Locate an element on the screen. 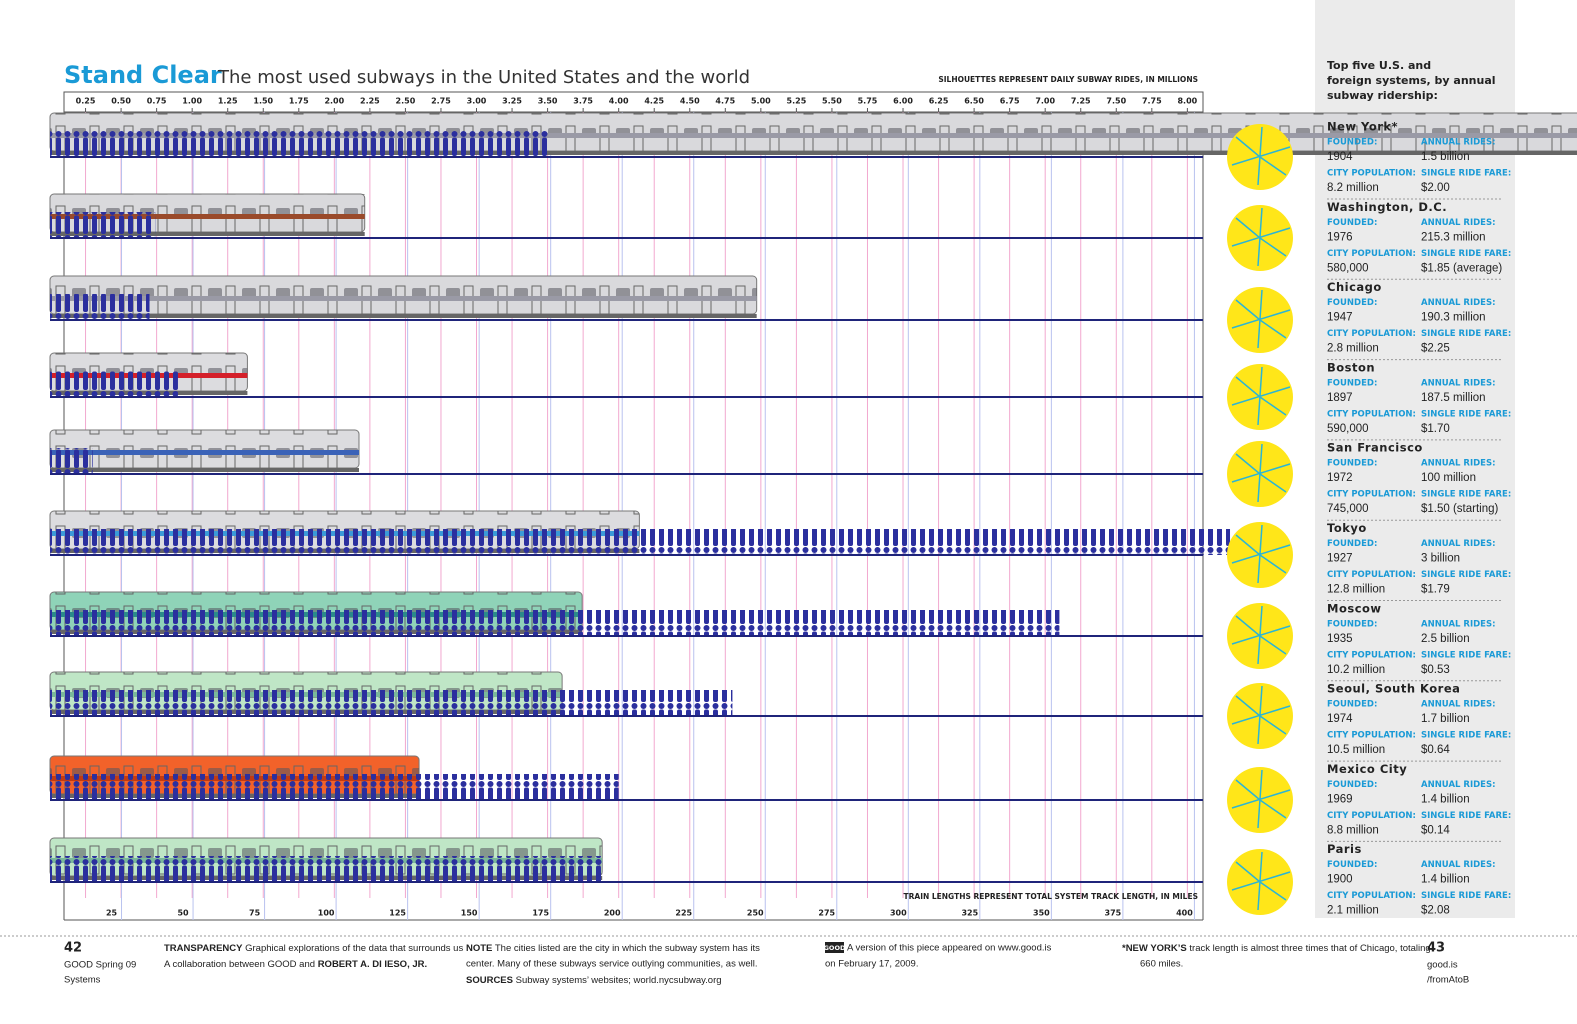  page-number: 43 is located at coordinates (1436, 948).